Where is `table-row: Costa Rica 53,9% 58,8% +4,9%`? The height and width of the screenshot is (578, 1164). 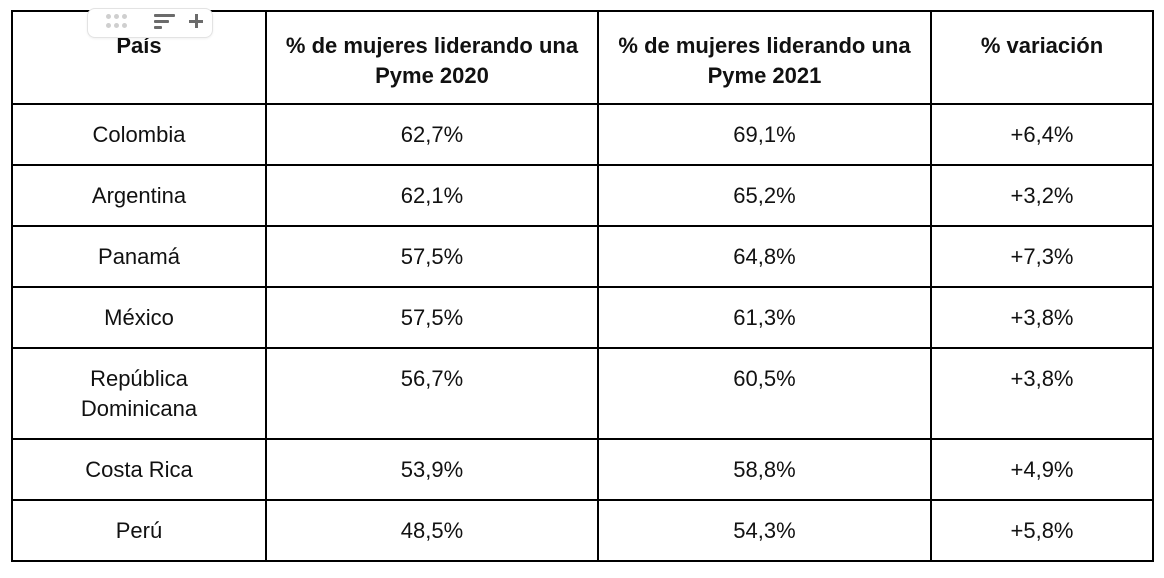
table-row: Costa Rica 53,9% 58,8% +4,9% is located at coordinates (582, 469).